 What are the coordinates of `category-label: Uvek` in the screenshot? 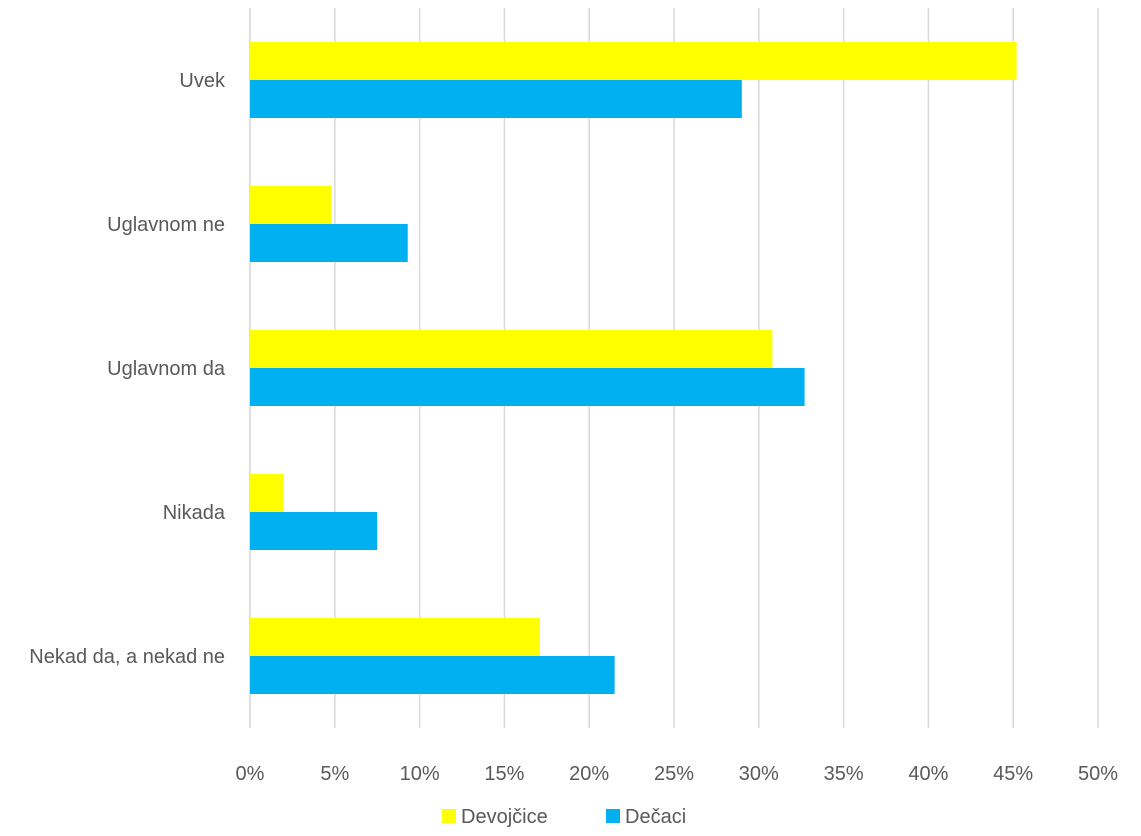 It's located at (202, 81).